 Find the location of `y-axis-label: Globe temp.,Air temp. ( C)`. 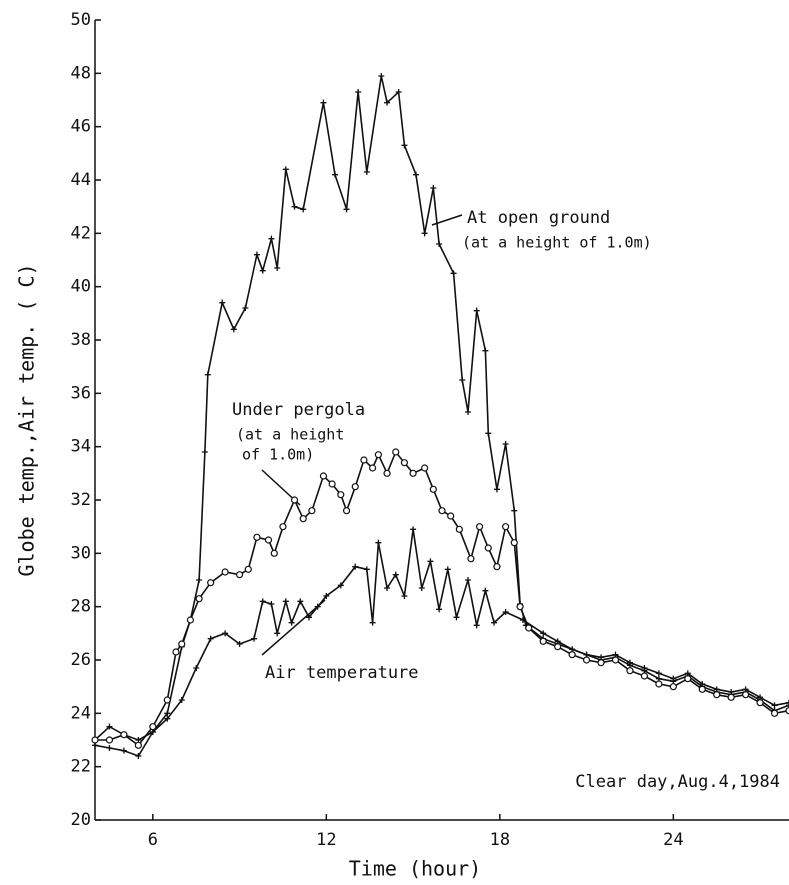

y-axis-label: Globe temp.,Air temp. ( C) is located at coordinates (27, 419).